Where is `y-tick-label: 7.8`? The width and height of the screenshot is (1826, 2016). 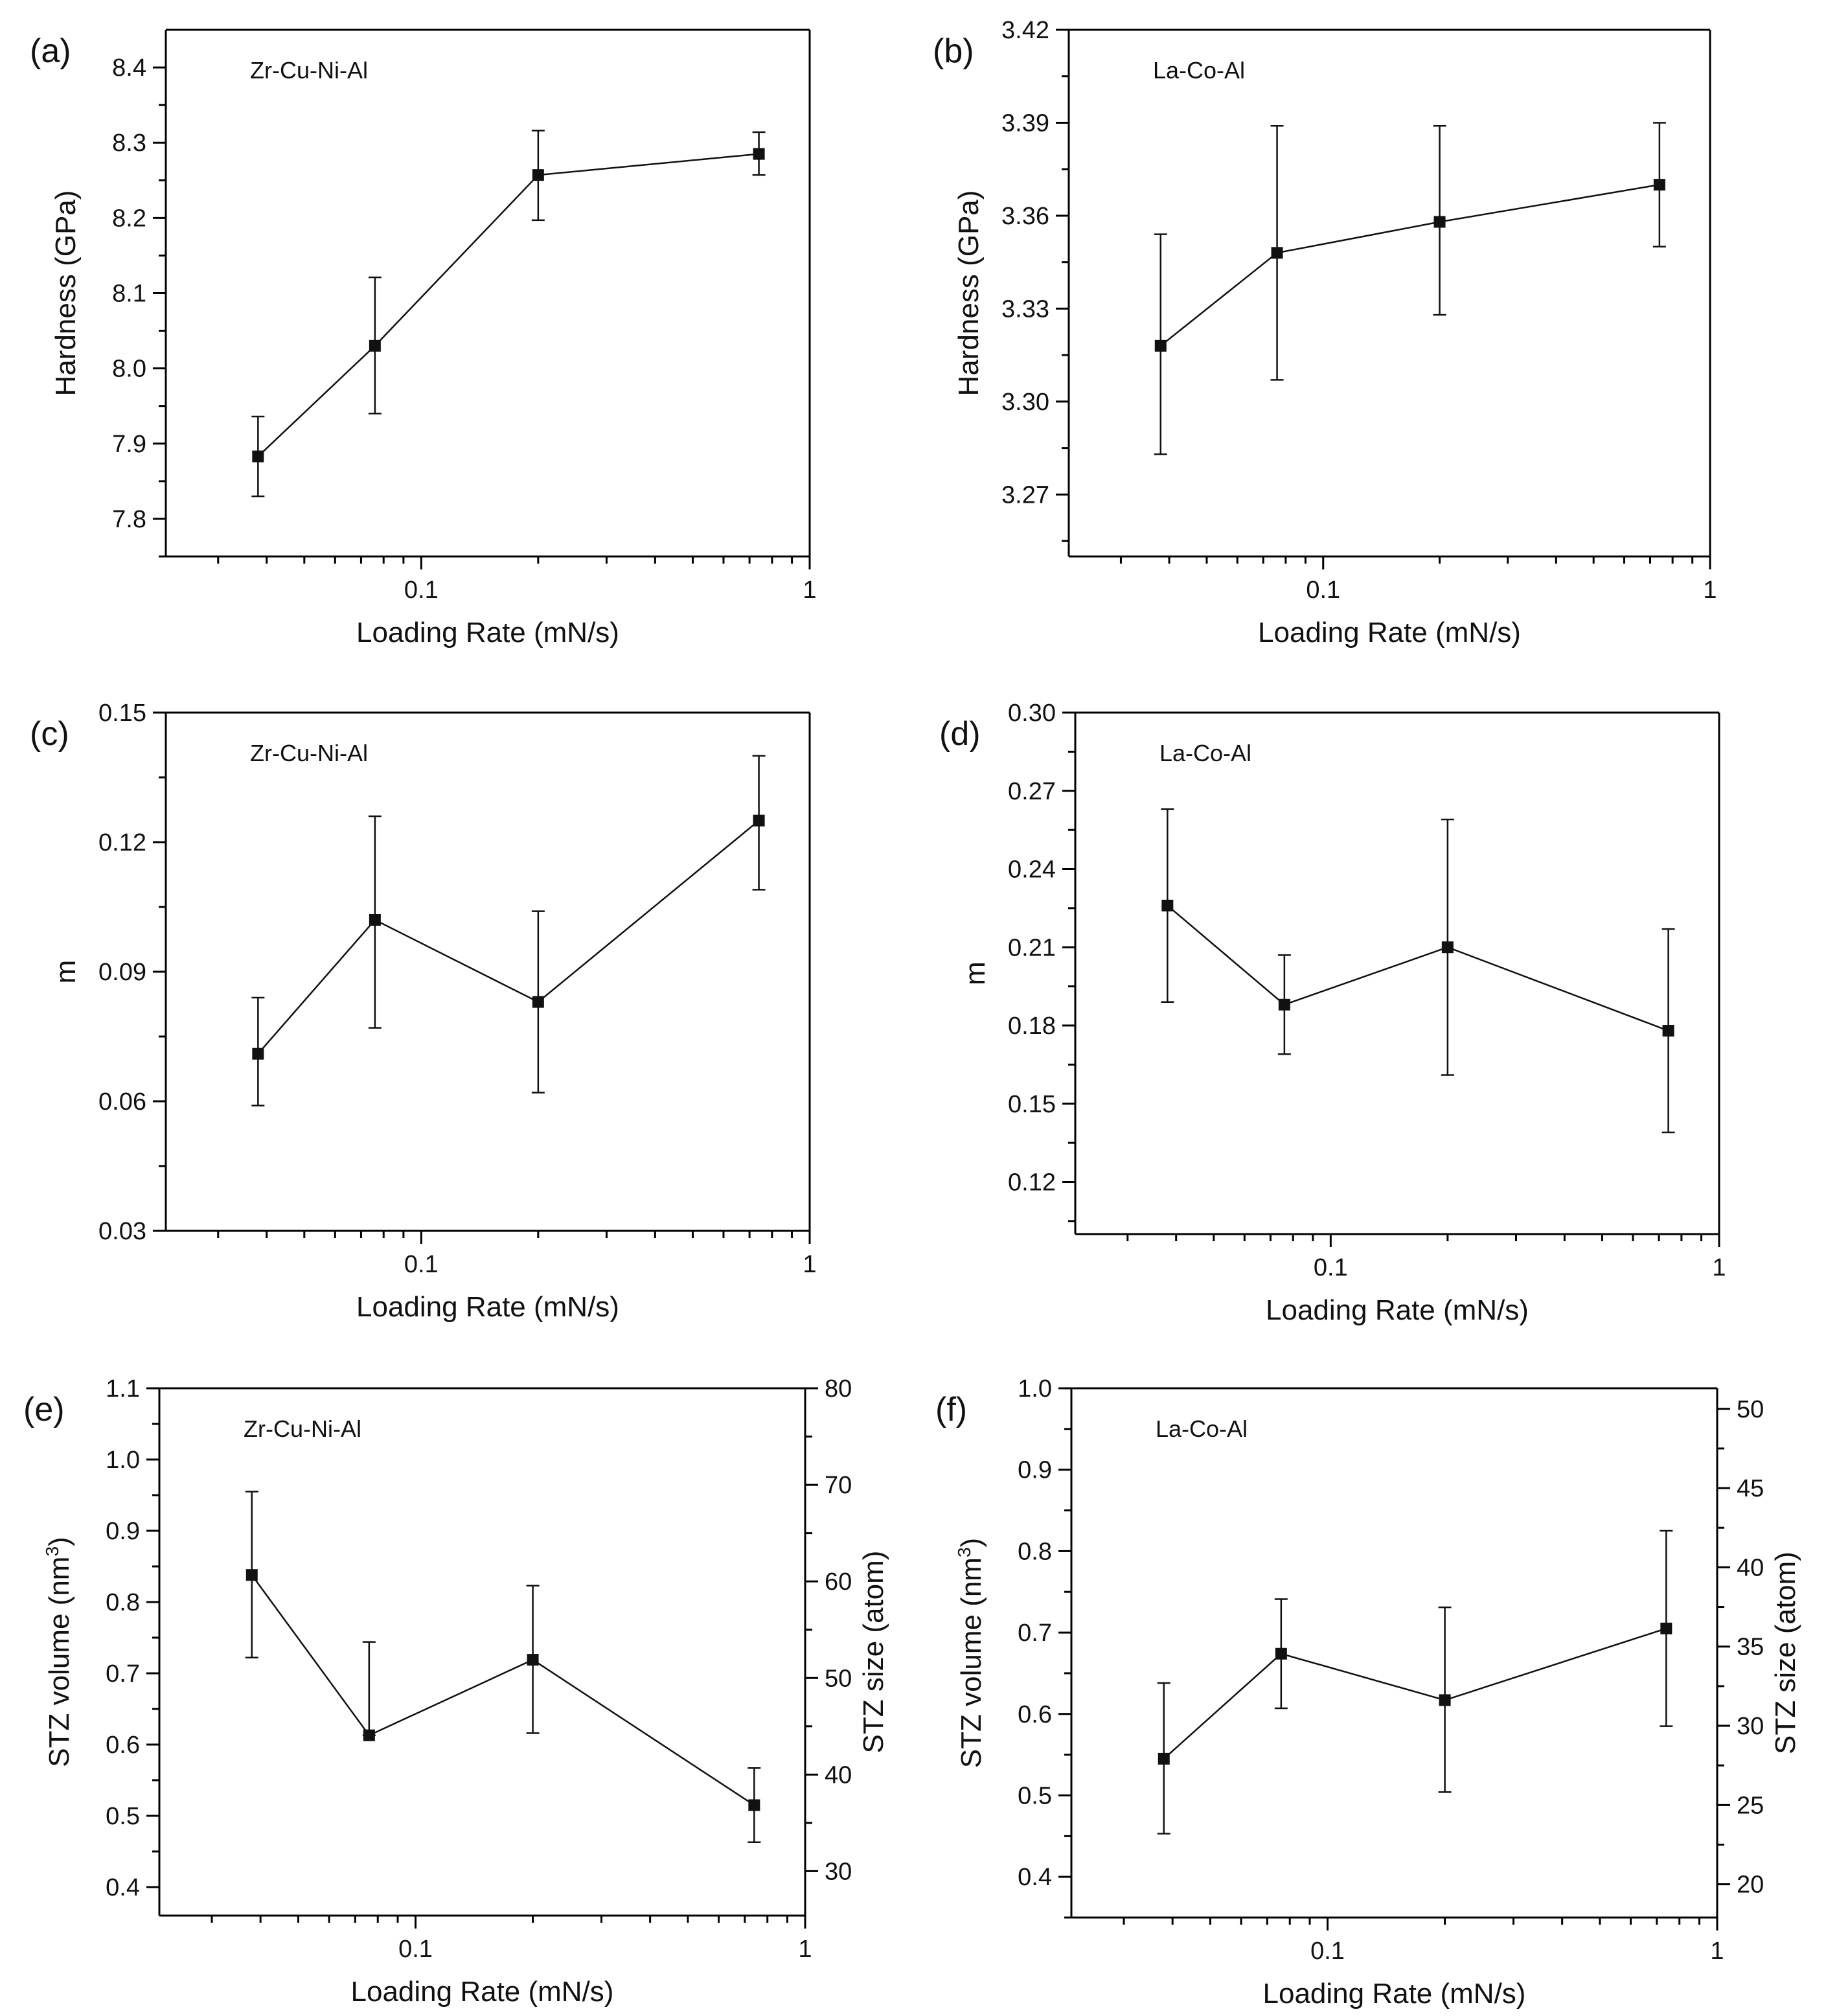 y-tick-label: 7.8 is located at coordinates (129, 519).